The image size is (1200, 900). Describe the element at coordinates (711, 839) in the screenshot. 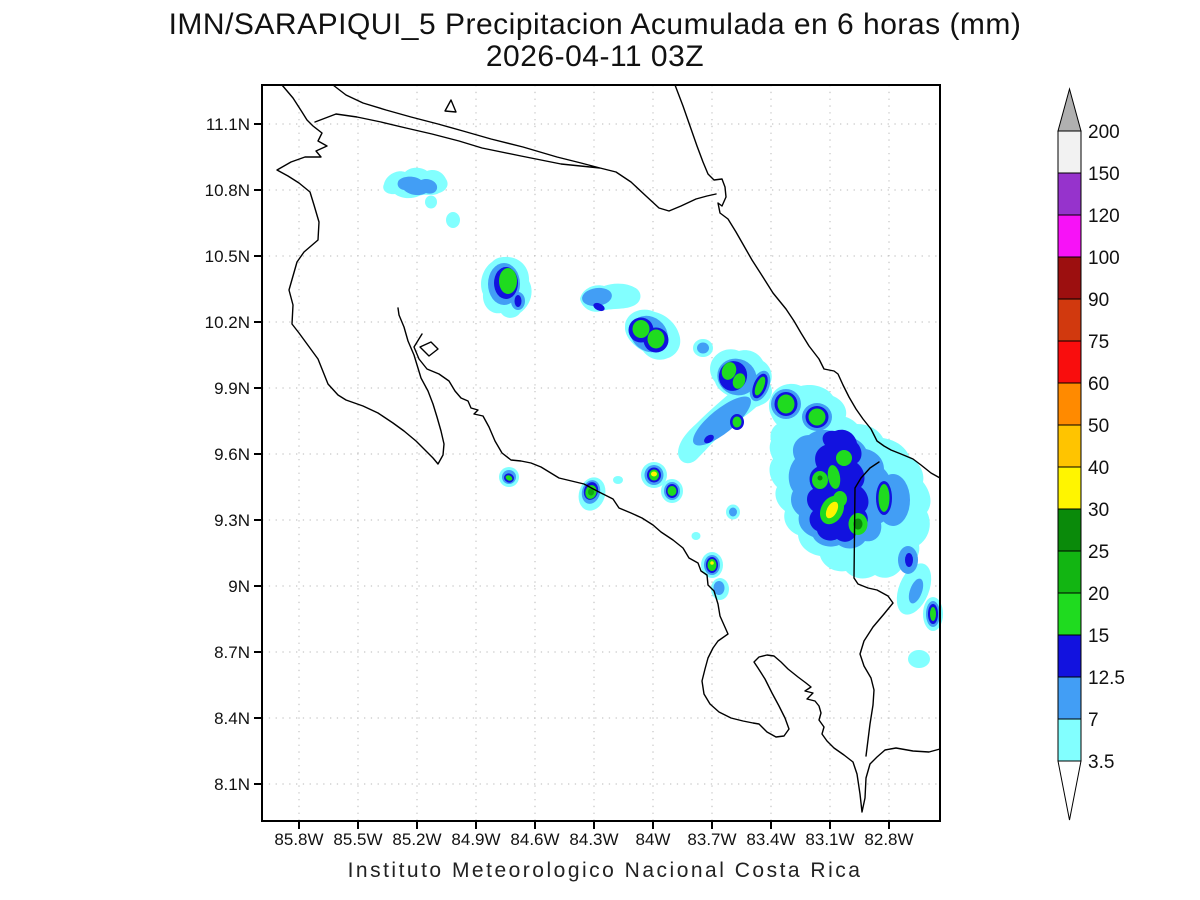

I see `x-tick-label: 83.7W` at that location.